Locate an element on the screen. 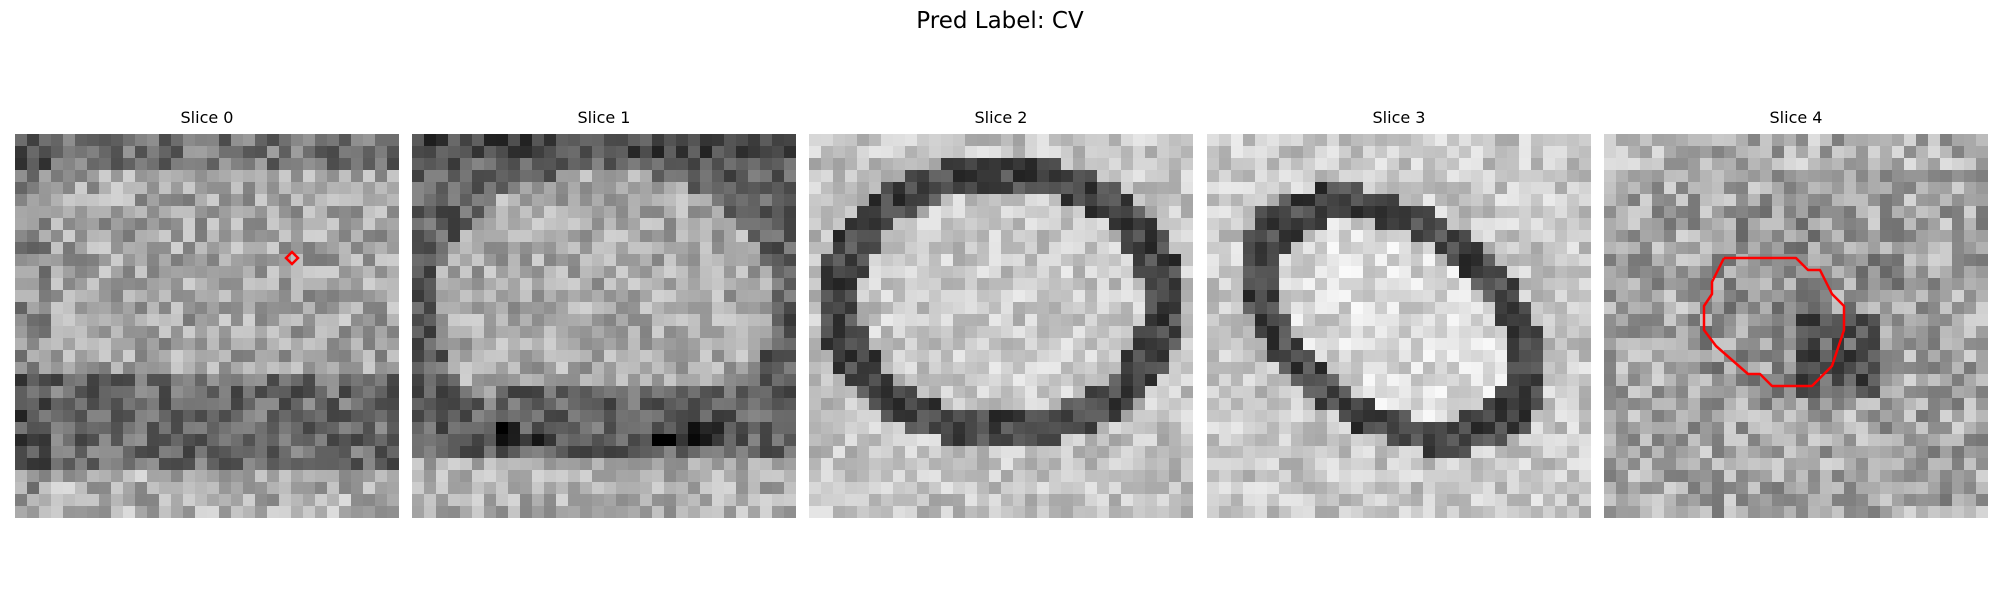 This screenshot has height=600, width=2000. slice-4-contour is located at coordinates (1774, 322).